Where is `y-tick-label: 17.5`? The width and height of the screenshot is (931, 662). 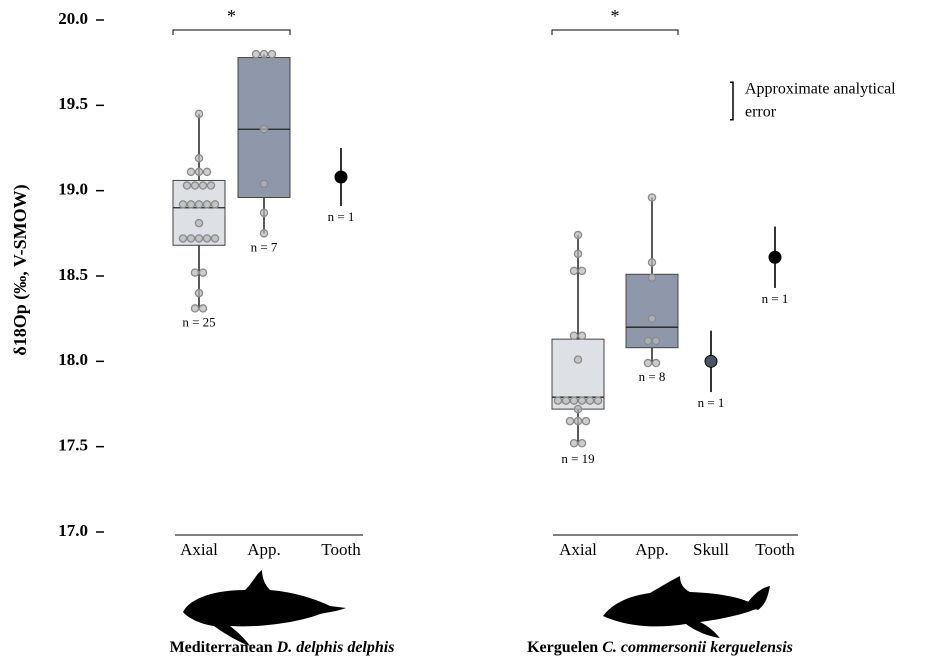 y-tick-label: 17.5 is located at coordinates (73, 445).